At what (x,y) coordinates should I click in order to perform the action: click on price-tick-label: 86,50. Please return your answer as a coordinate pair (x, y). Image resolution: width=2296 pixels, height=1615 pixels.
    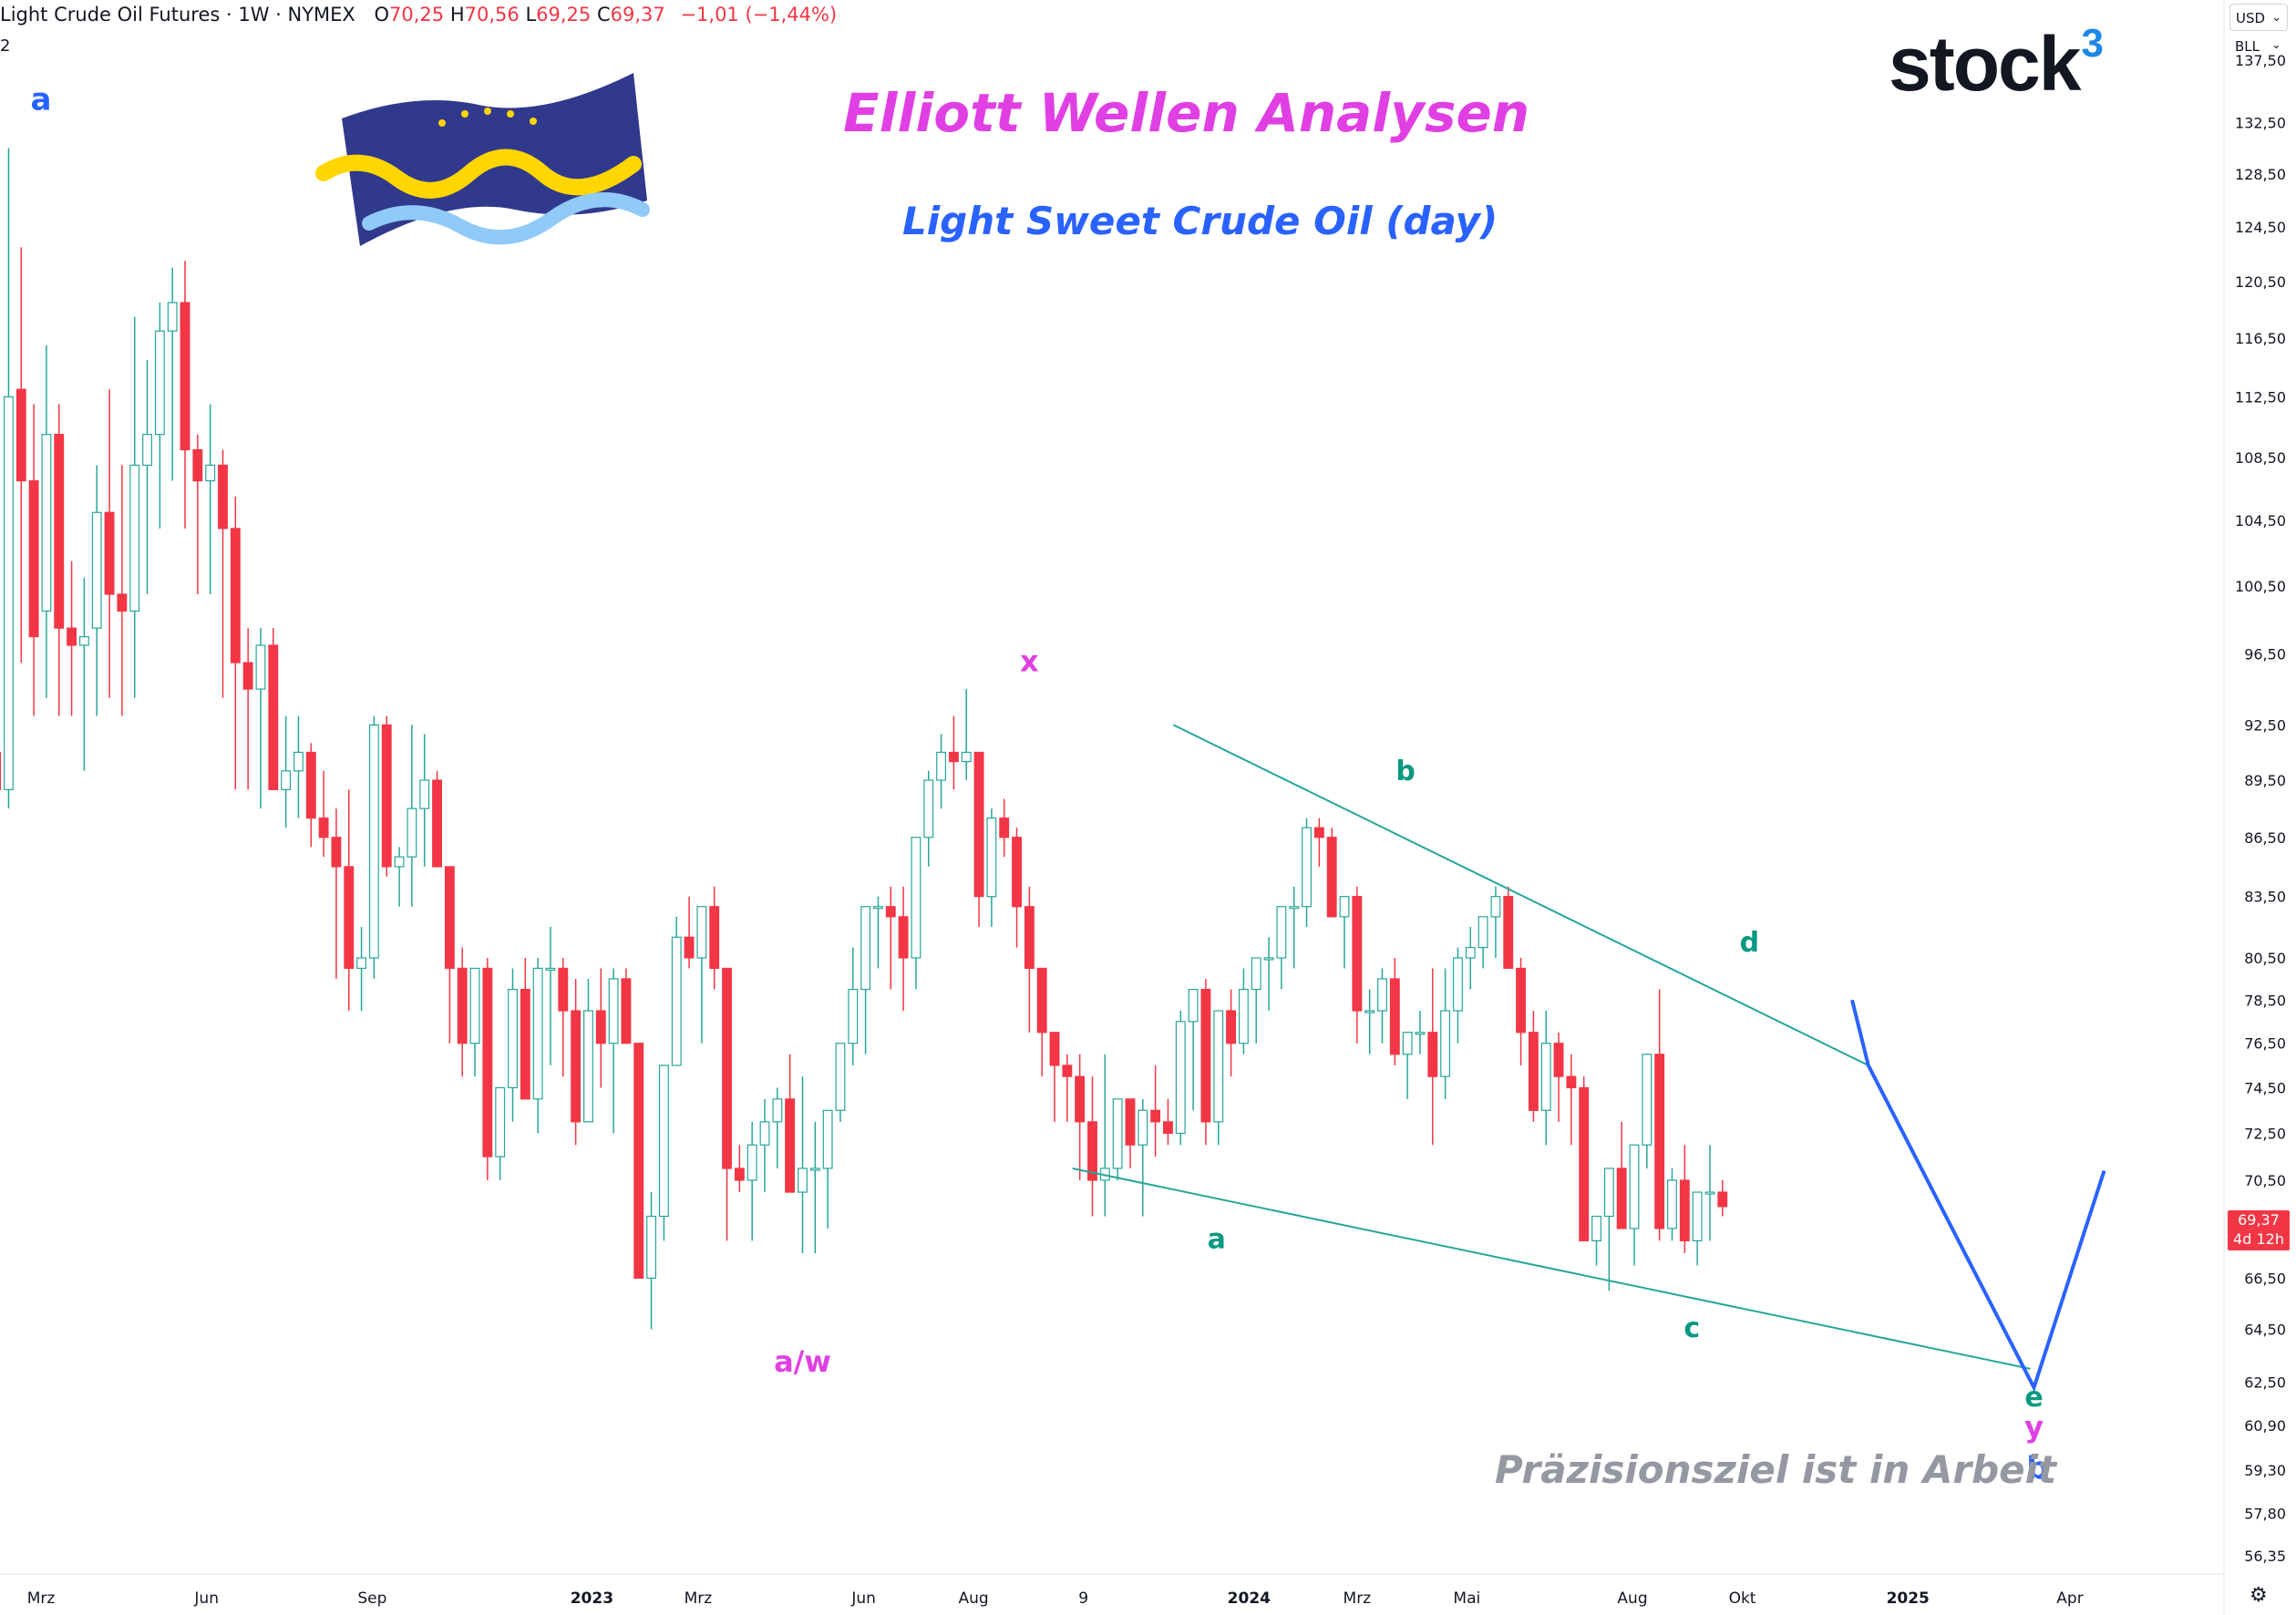
    Looking at the image, I should click on (2265, 838).